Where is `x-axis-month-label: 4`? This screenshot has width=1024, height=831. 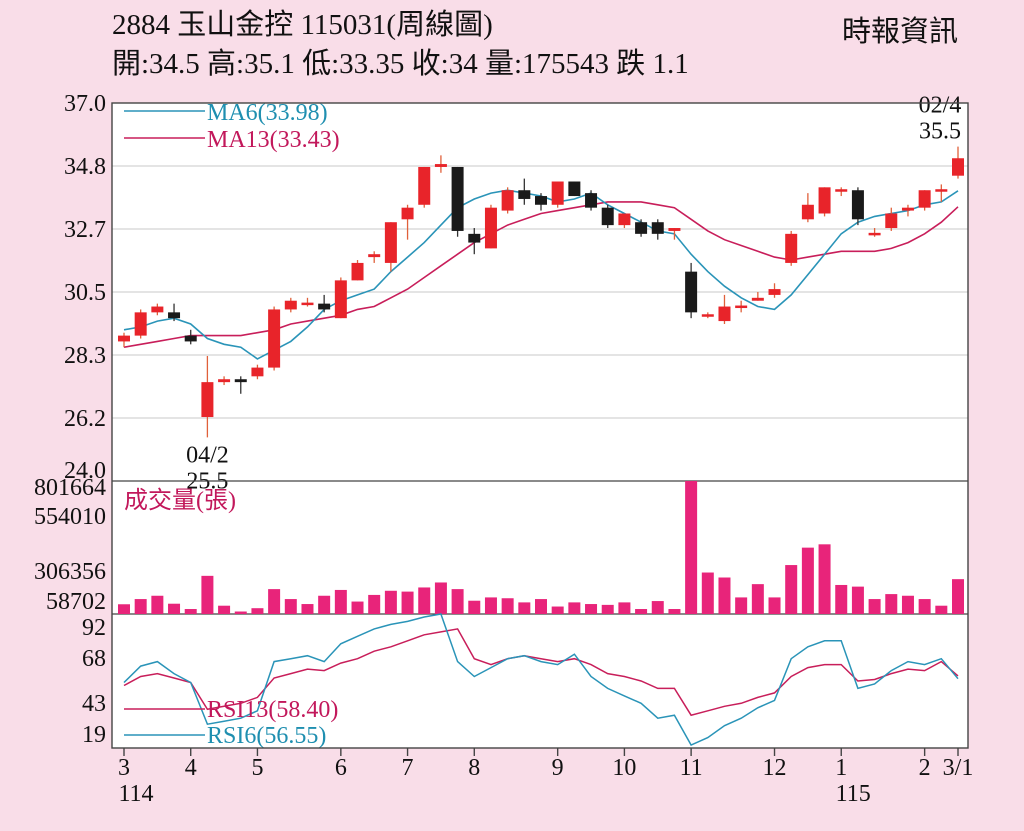
x-axis-month-label: 4 is located at coordinates (191, 768).